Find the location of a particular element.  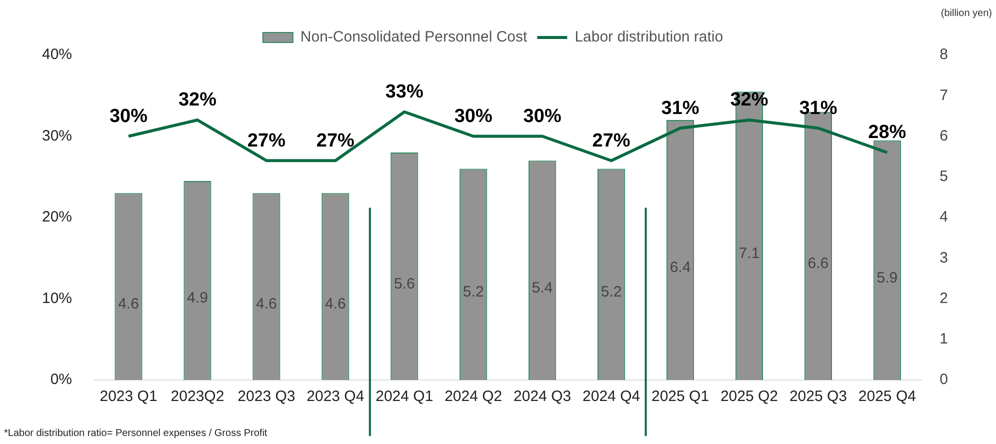

y2-tick-label: 7 is located at coordinates (944, 95).